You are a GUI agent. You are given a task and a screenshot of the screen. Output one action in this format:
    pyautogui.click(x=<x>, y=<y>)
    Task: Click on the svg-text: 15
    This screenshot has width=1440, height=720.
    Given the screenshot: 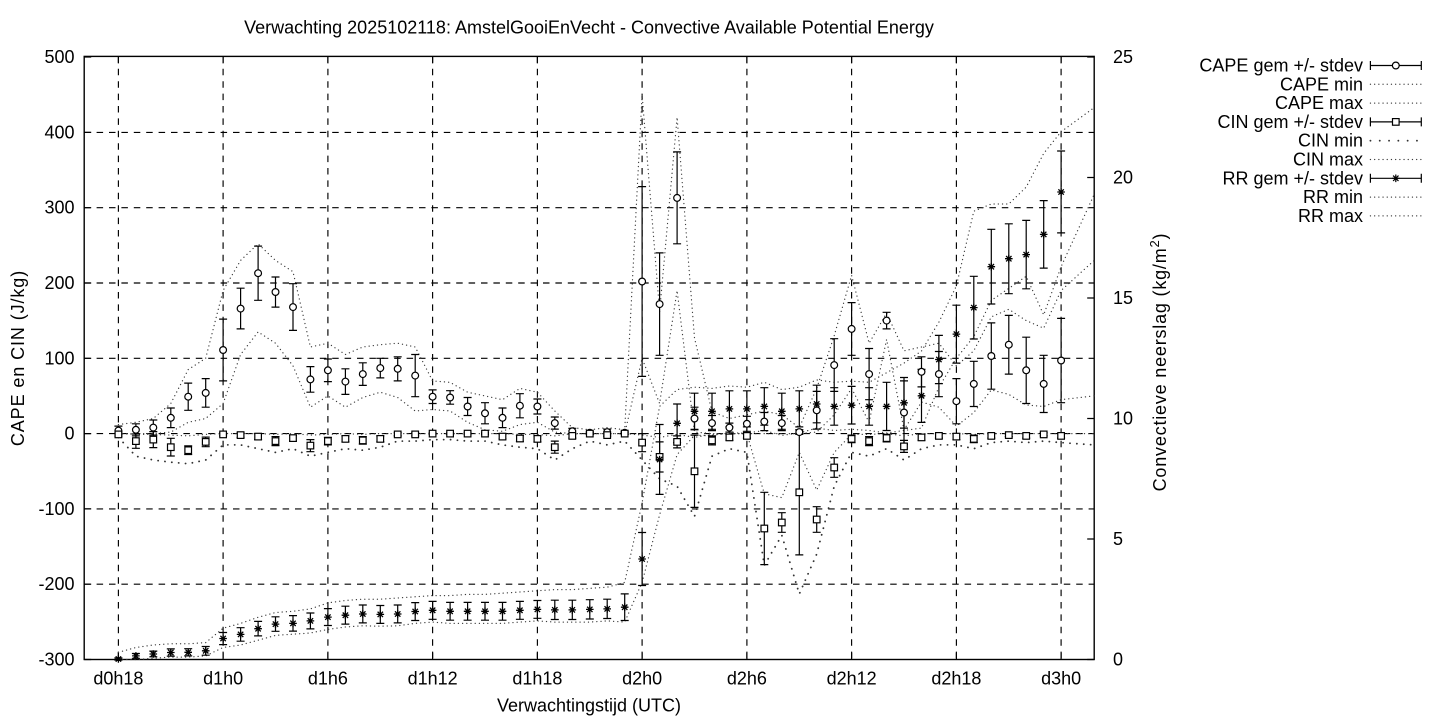 What is the action you would take?
    pyautogui.click(x=1123, y=298)
    